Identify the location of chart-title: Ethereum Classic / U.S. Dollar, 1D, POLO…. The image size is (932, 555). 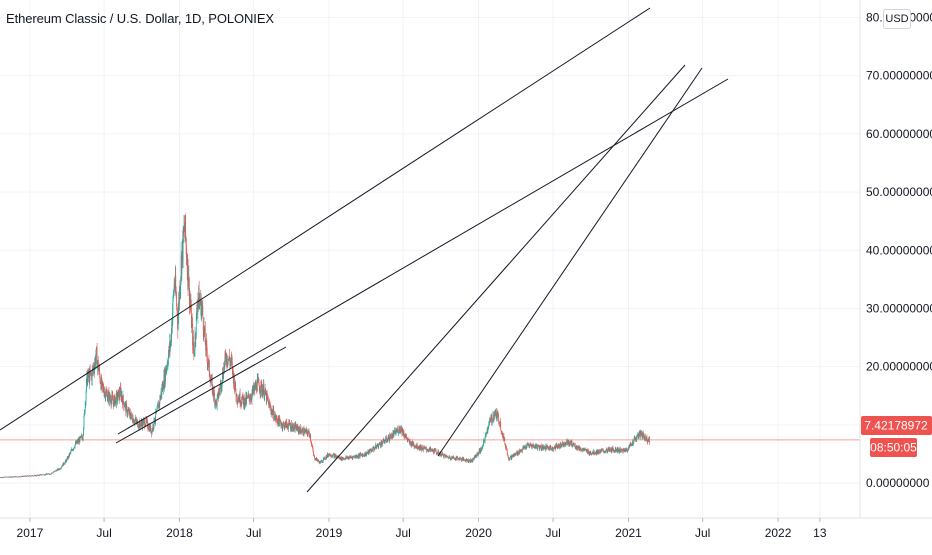
(140, 18).